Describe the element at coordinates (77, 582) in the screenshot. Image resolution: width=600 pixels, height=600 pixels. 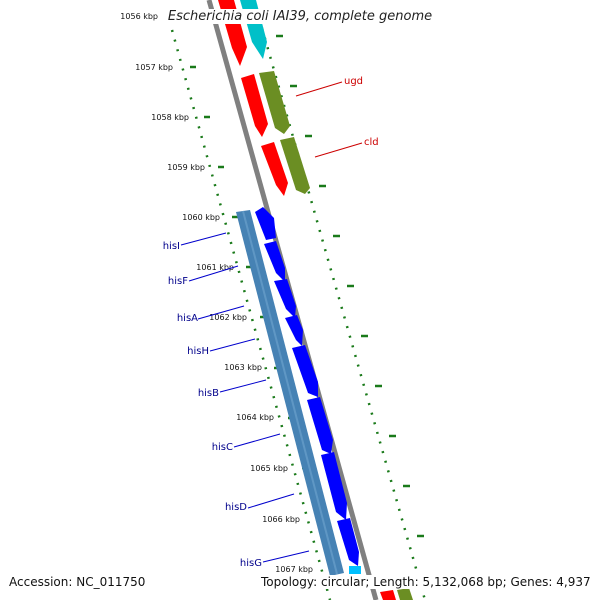
I see `accession-text: Accession: NC_011750` at that location.